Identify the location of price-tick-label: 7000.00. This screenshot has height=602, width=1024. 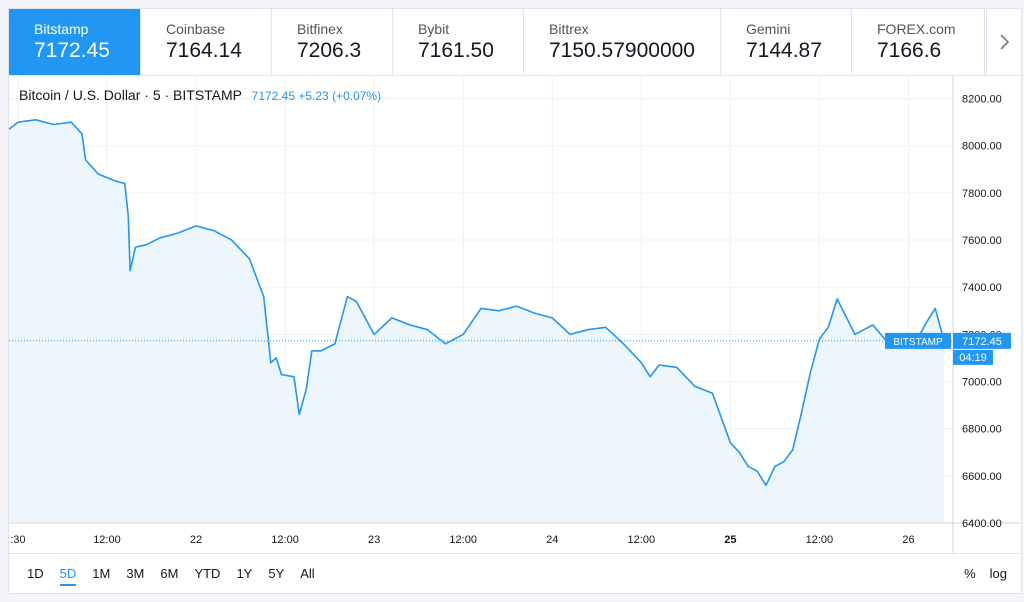
(982, 383).